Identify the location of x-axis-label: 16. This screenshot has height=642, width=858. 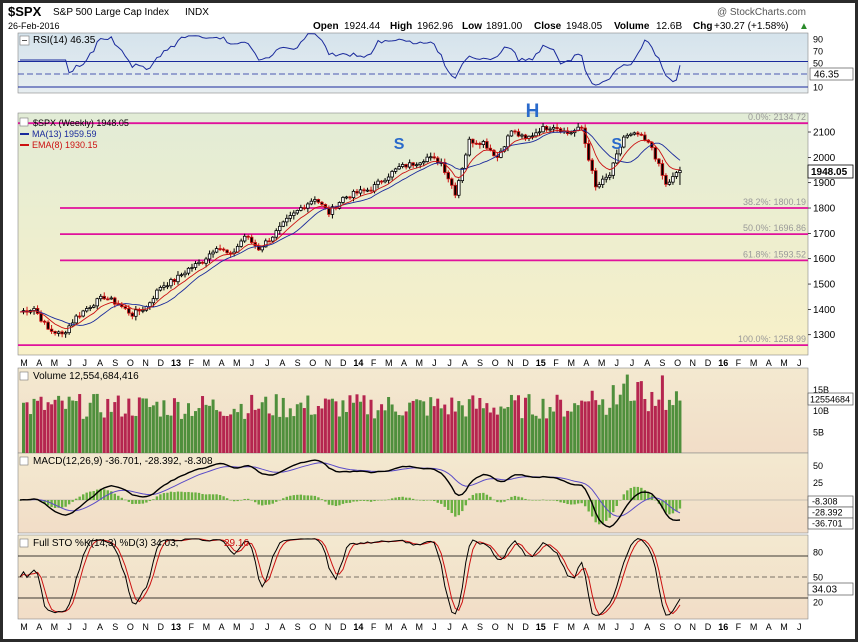
(723, 627).